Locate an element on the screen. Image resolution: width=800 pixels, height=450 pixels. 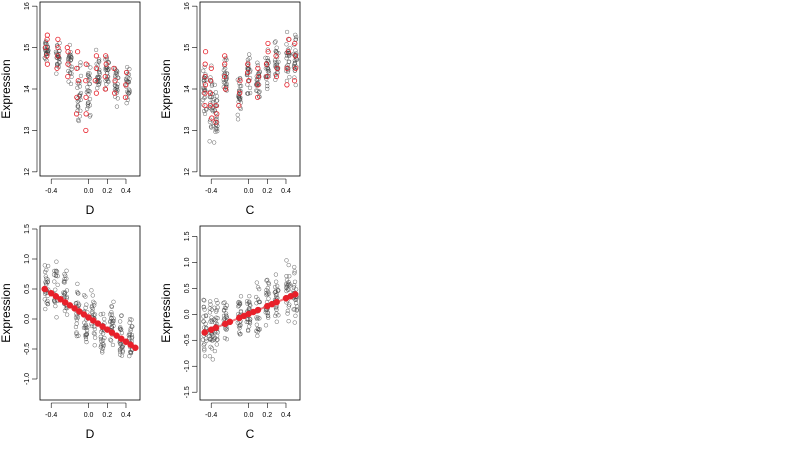
y-tick-label: 0.0 is located at coordinates (27, 319).